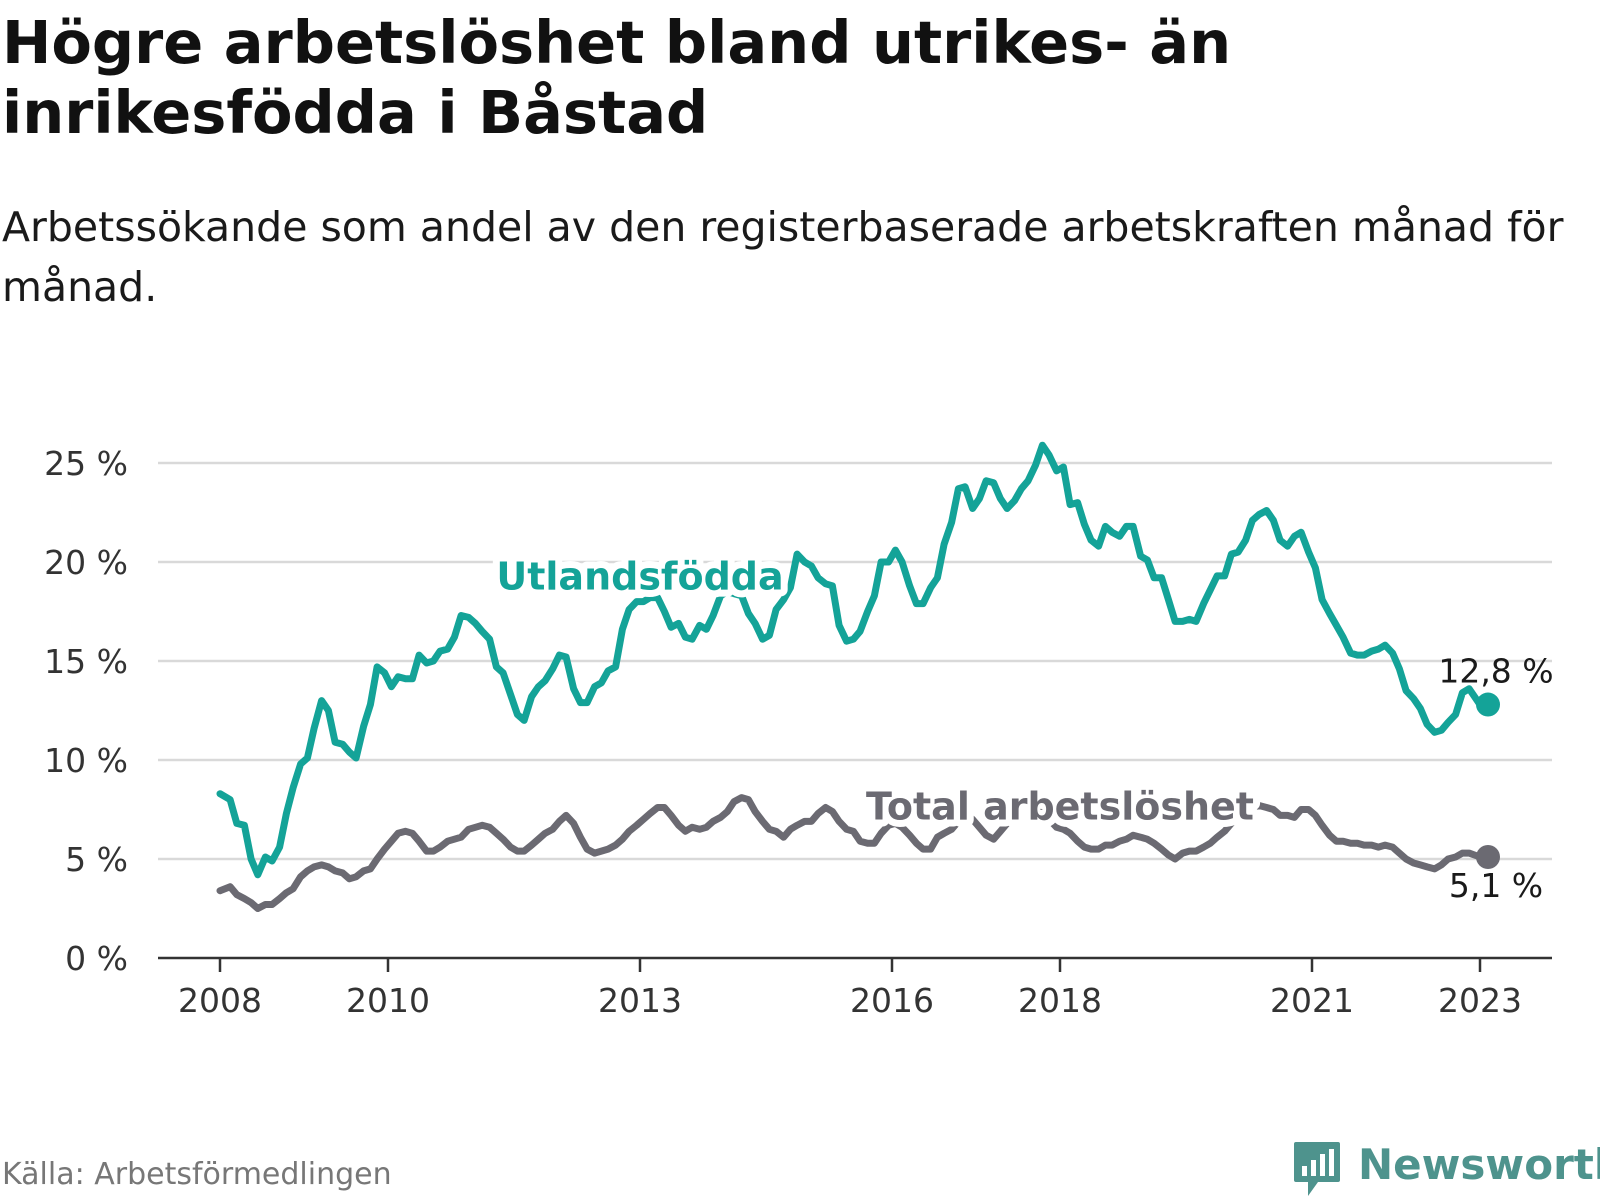  I want to click on series-label-halo: Total arbetslöshet, so click(1060, 806).